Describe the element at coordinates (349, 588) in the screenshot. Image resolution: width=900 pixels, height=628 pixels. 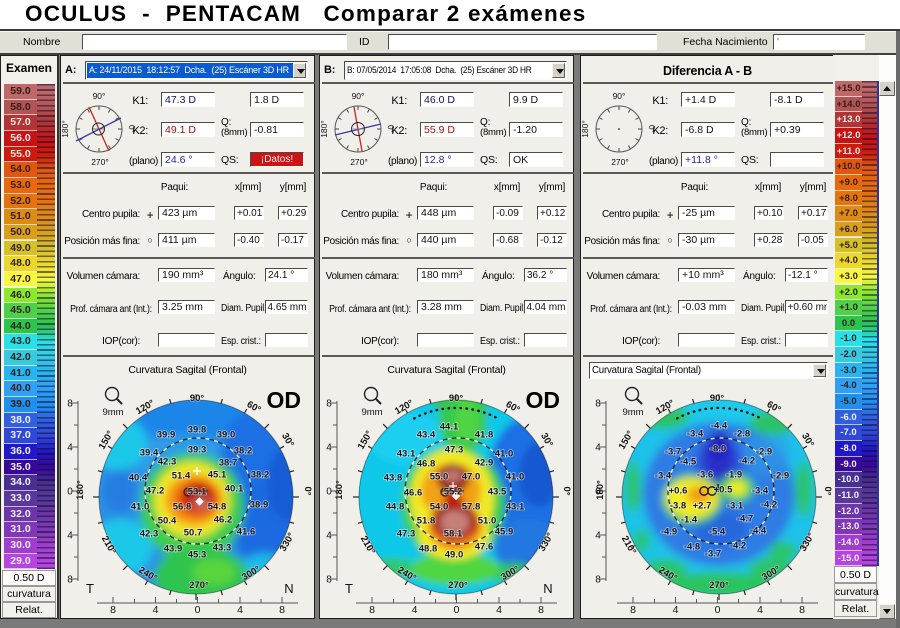
I see `svg-text: T` at that location.